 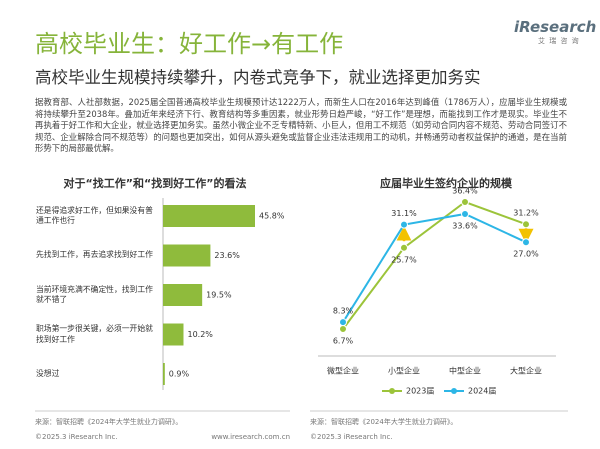 I want to click on chart-title: 对于“找工作”和“找到好工作”的看法, so click(x=155, y=183).